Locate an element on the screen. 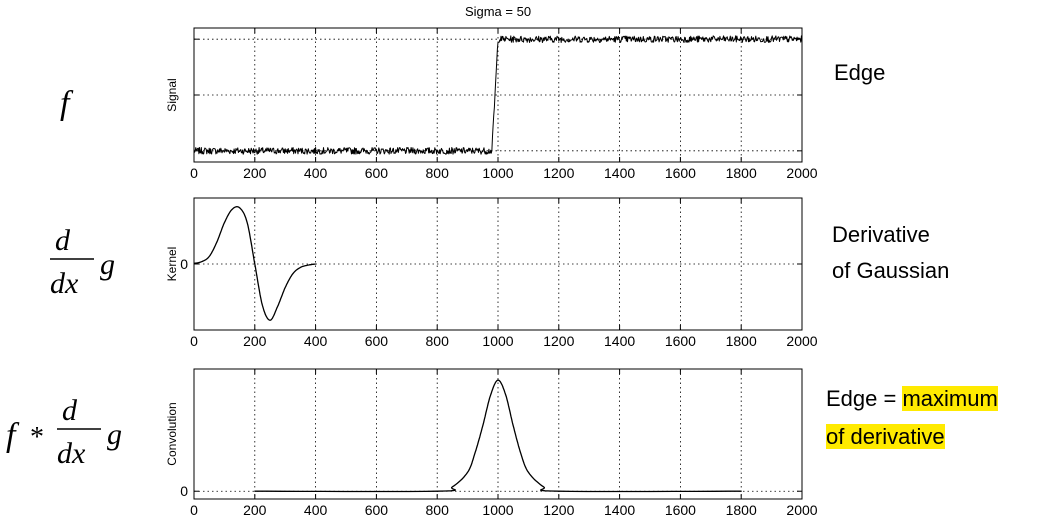  formula-f-symbol: f is located at coordinates (67, 103).